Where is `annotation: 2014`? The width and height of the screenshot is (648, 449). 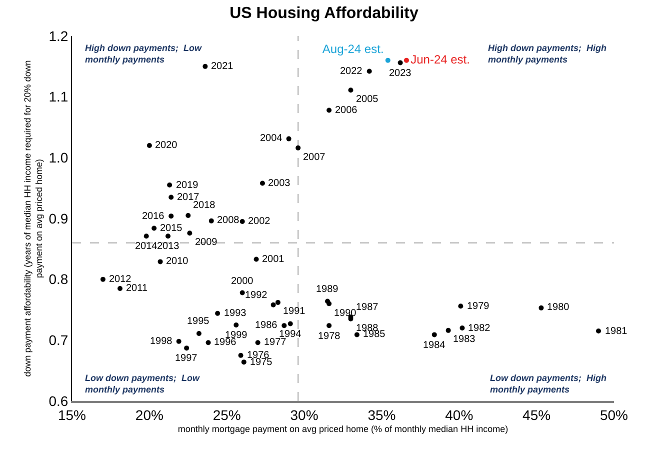 annotation: 2014 is located at coordinates (146, 246).